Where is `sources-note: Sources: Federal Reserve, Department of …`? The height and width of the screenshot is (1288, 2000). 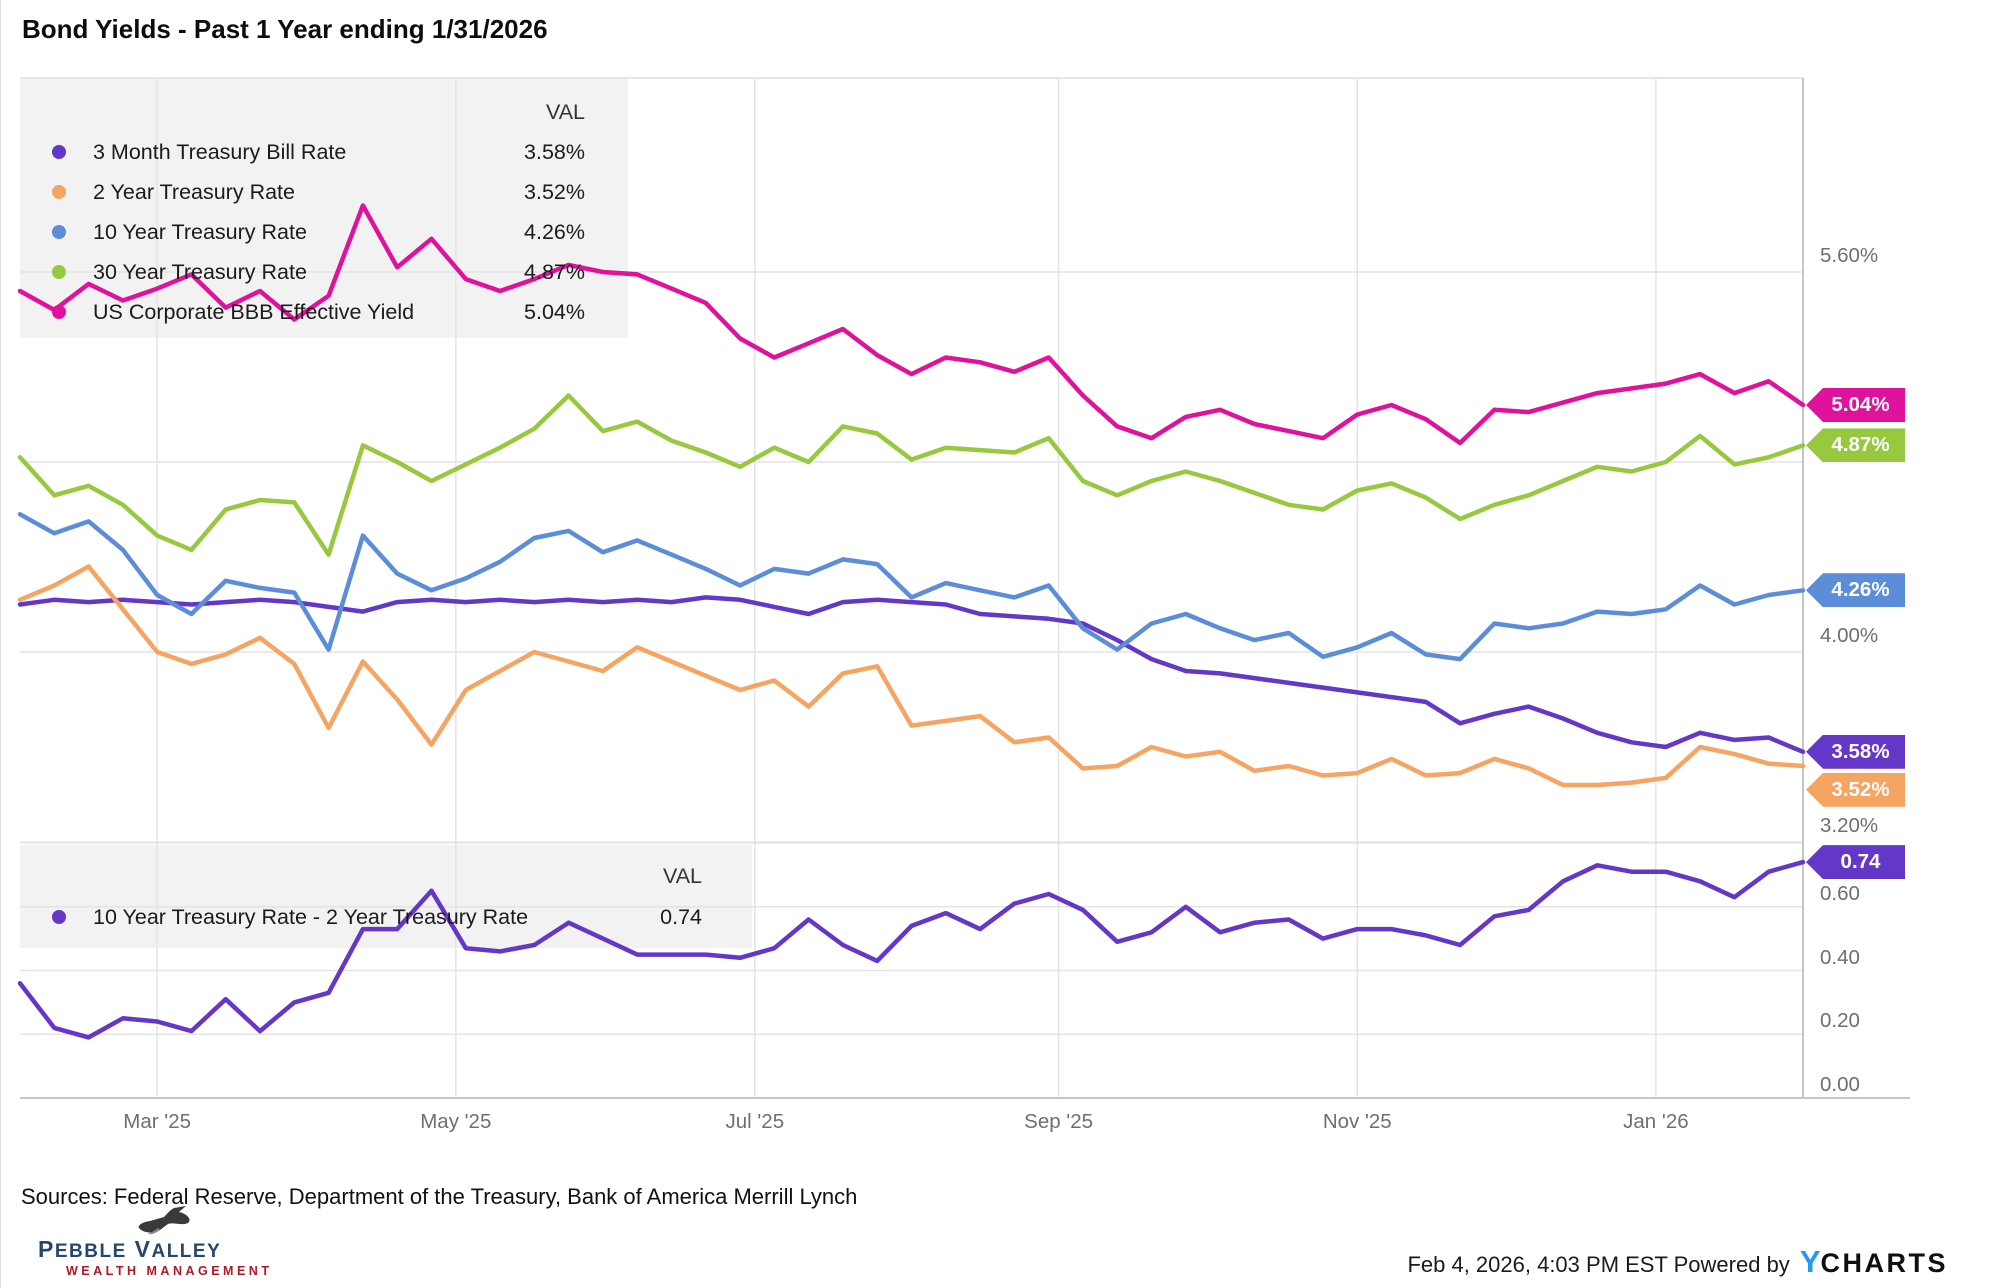
sources-note: Sources: Federal Reserve, Department of … is located at coordinates (439, 1196).